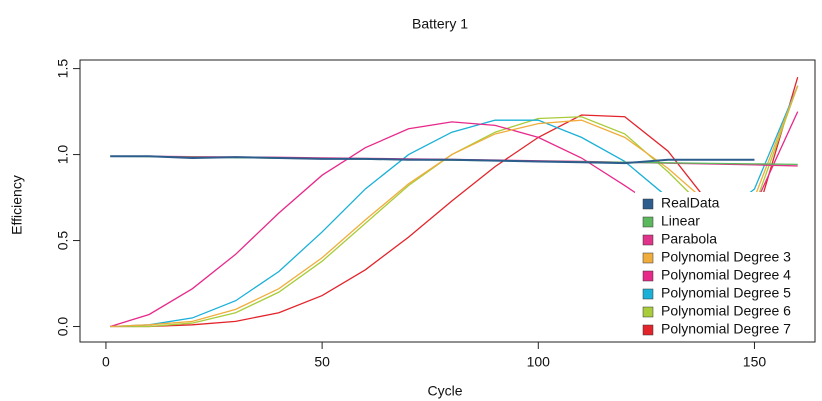 This screenshot has width=822, height=401. What do you see at coordinates (106, 362) in the screenshot?
I see `x-tick-label: 0` at bounding box center [106, 362].